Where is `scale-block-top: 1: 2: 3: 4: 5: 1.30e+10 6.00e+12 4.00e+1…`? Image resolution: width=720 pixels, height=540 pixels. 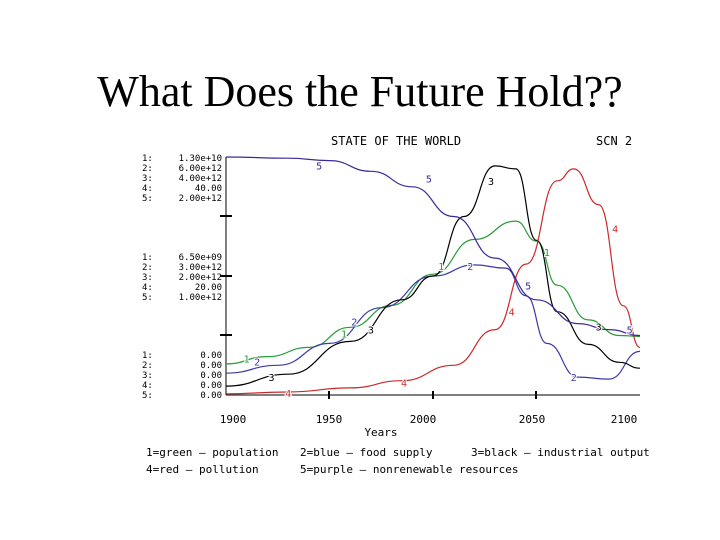
scale-block-top: 1: 2: 3: 4: 5: 1.30e+10 6.00e+12 4.00e+1… is located at coordinates (182, 179).